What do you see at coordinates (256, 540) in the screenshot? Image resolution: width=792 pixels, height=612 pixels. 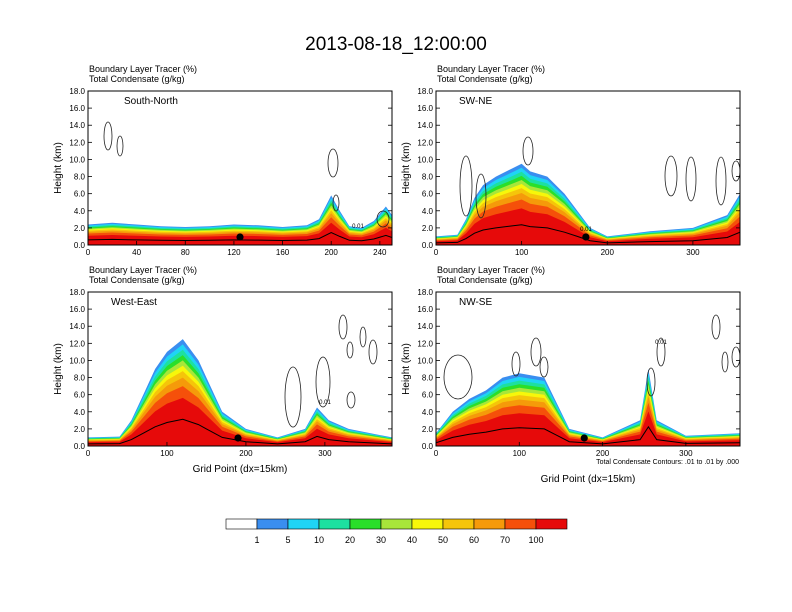 I see `colorbar-label: 1` at bounding box center [256, 540].